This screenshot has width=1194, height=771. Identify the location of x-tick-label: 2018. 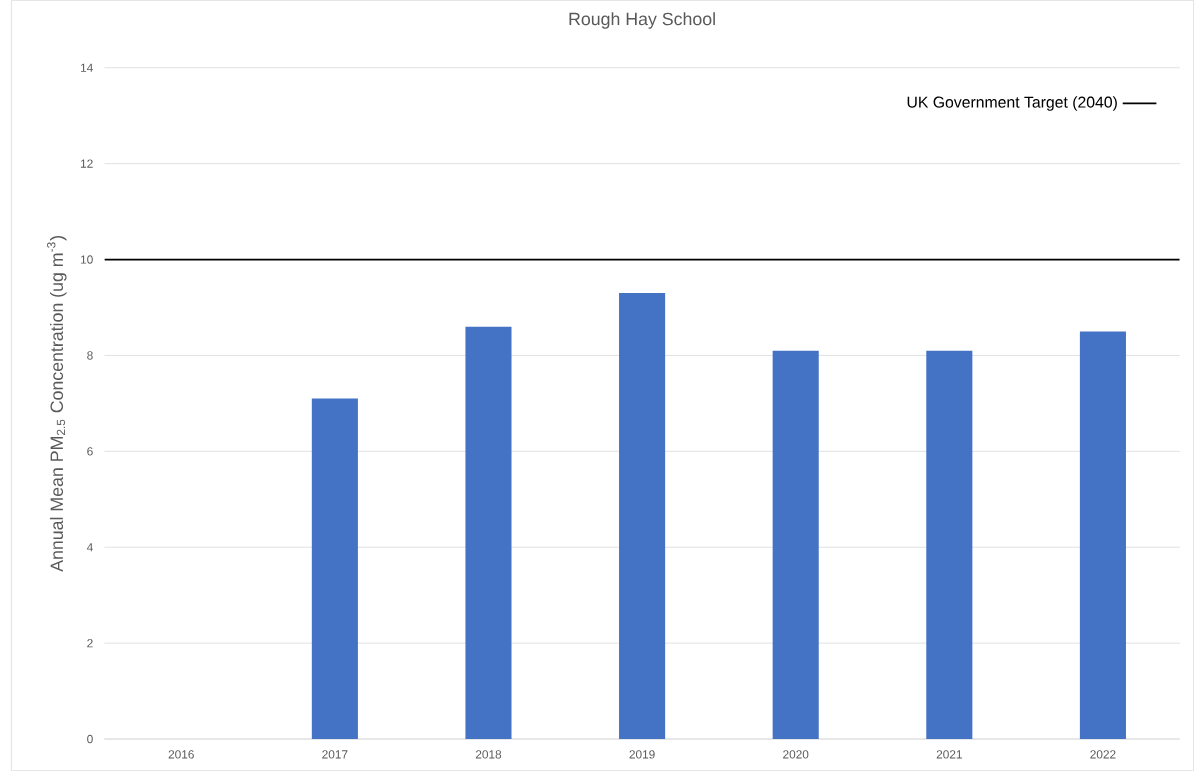
(488, 754).